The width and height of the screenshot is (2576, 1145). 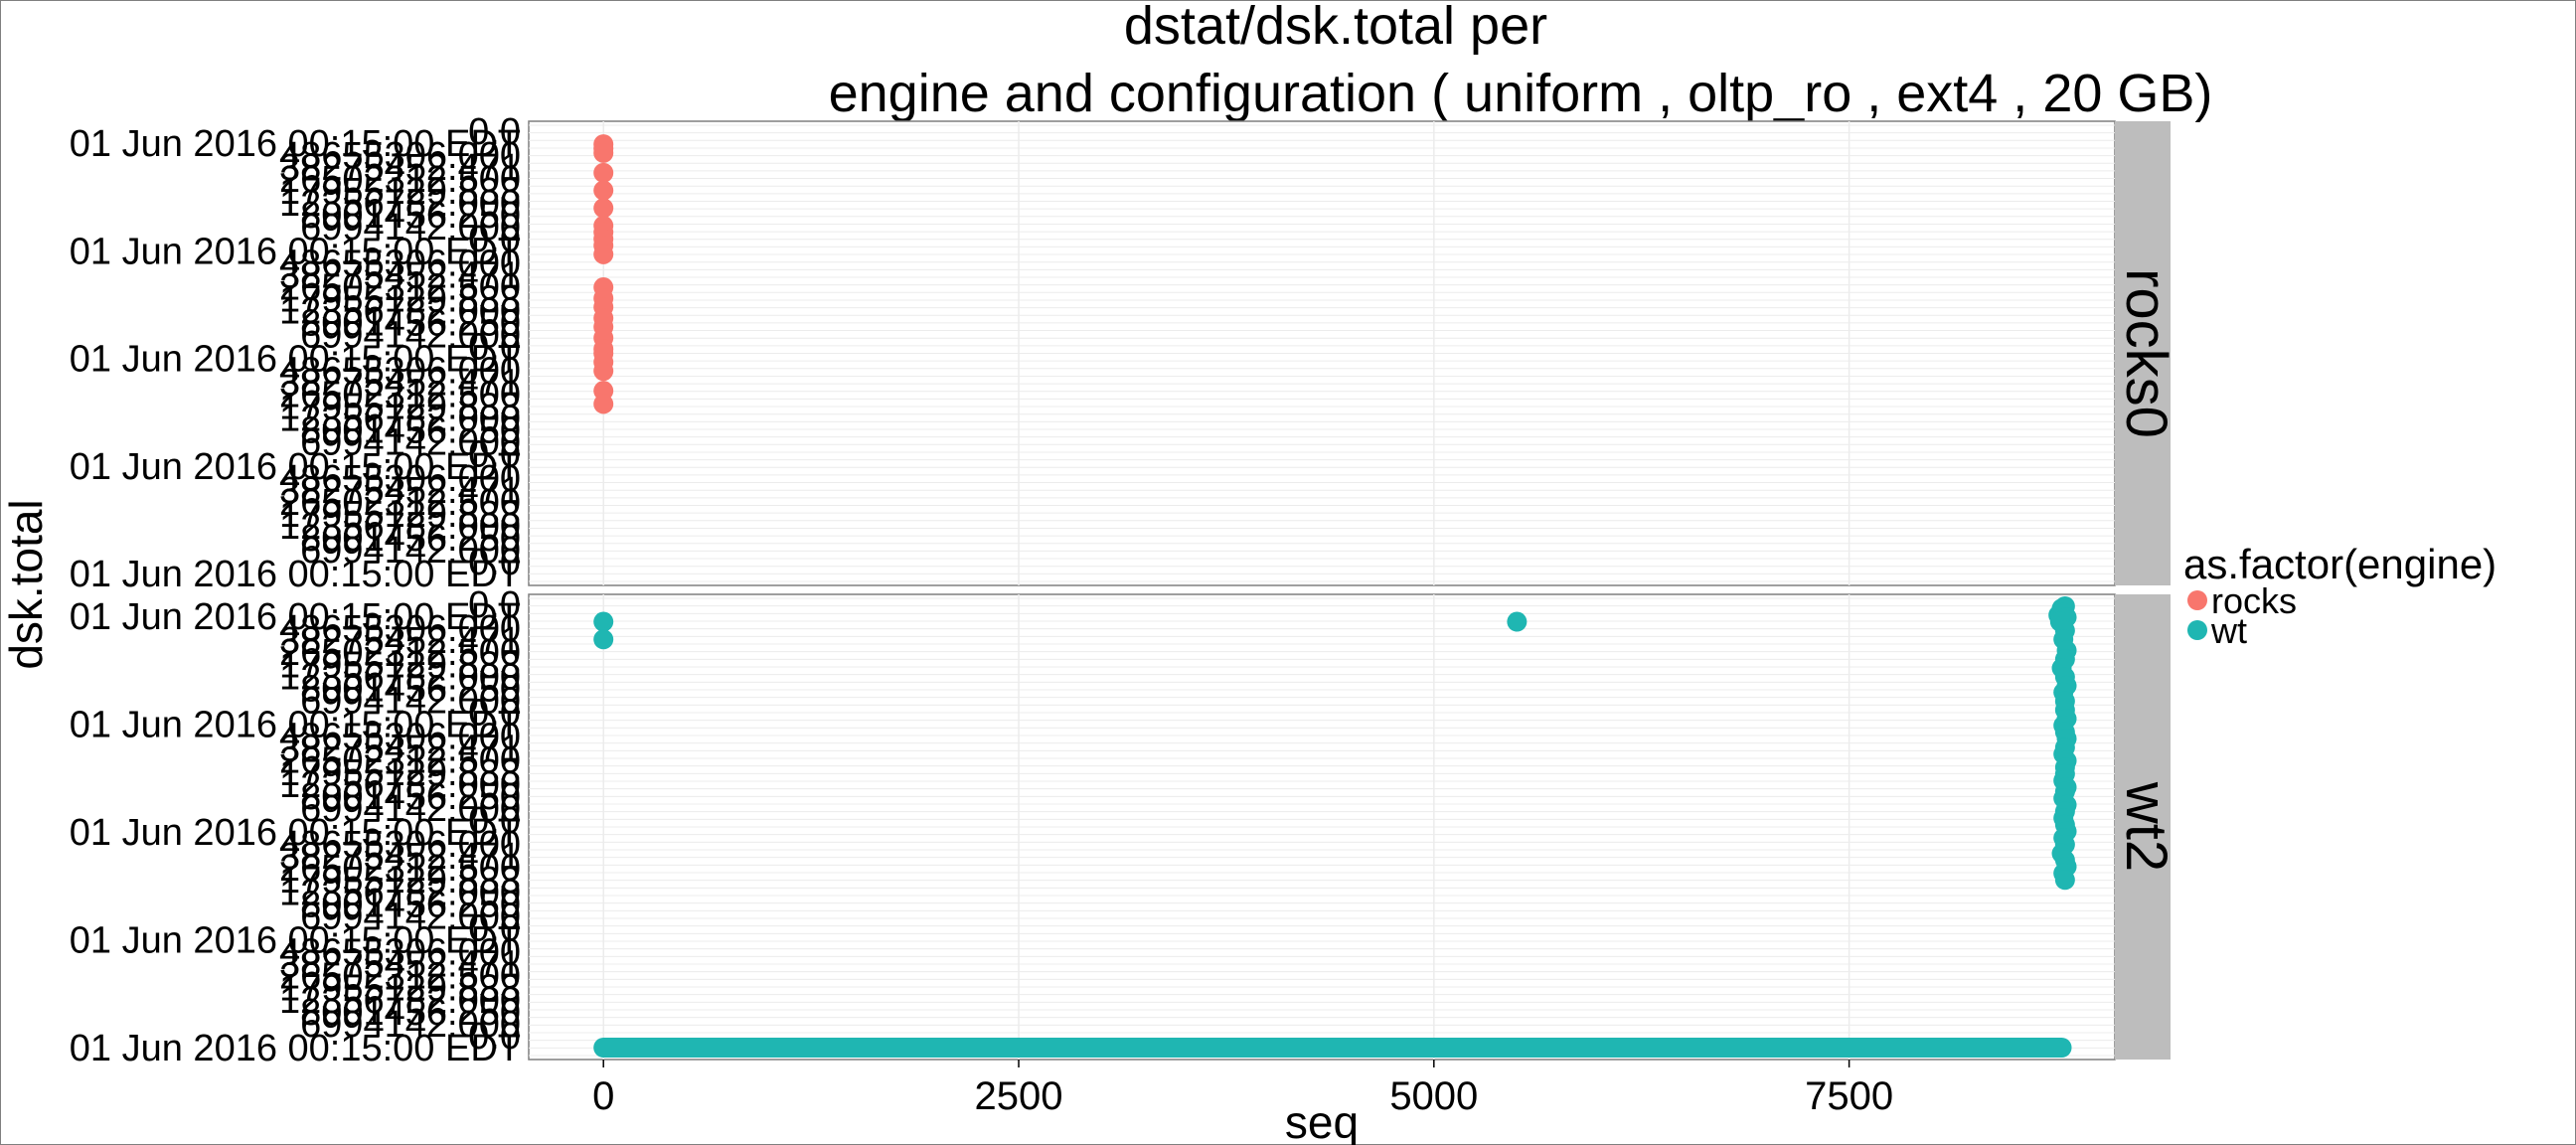 What do you see at coordinates (1019, 1096) in the screenshot?
I see `x-tick-label: 2500` at bounding box center [1019, 1096].